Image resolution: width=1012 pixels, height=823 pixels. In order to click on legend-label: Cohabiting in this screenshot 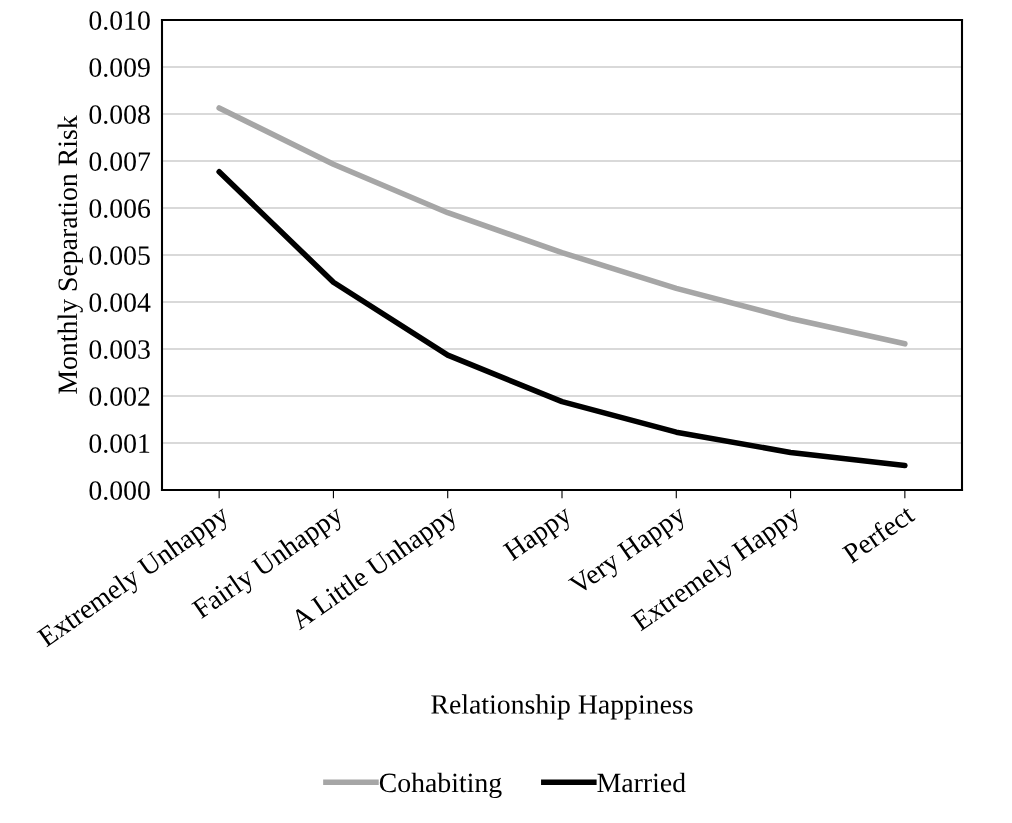, I will do `click(440, 785)`.